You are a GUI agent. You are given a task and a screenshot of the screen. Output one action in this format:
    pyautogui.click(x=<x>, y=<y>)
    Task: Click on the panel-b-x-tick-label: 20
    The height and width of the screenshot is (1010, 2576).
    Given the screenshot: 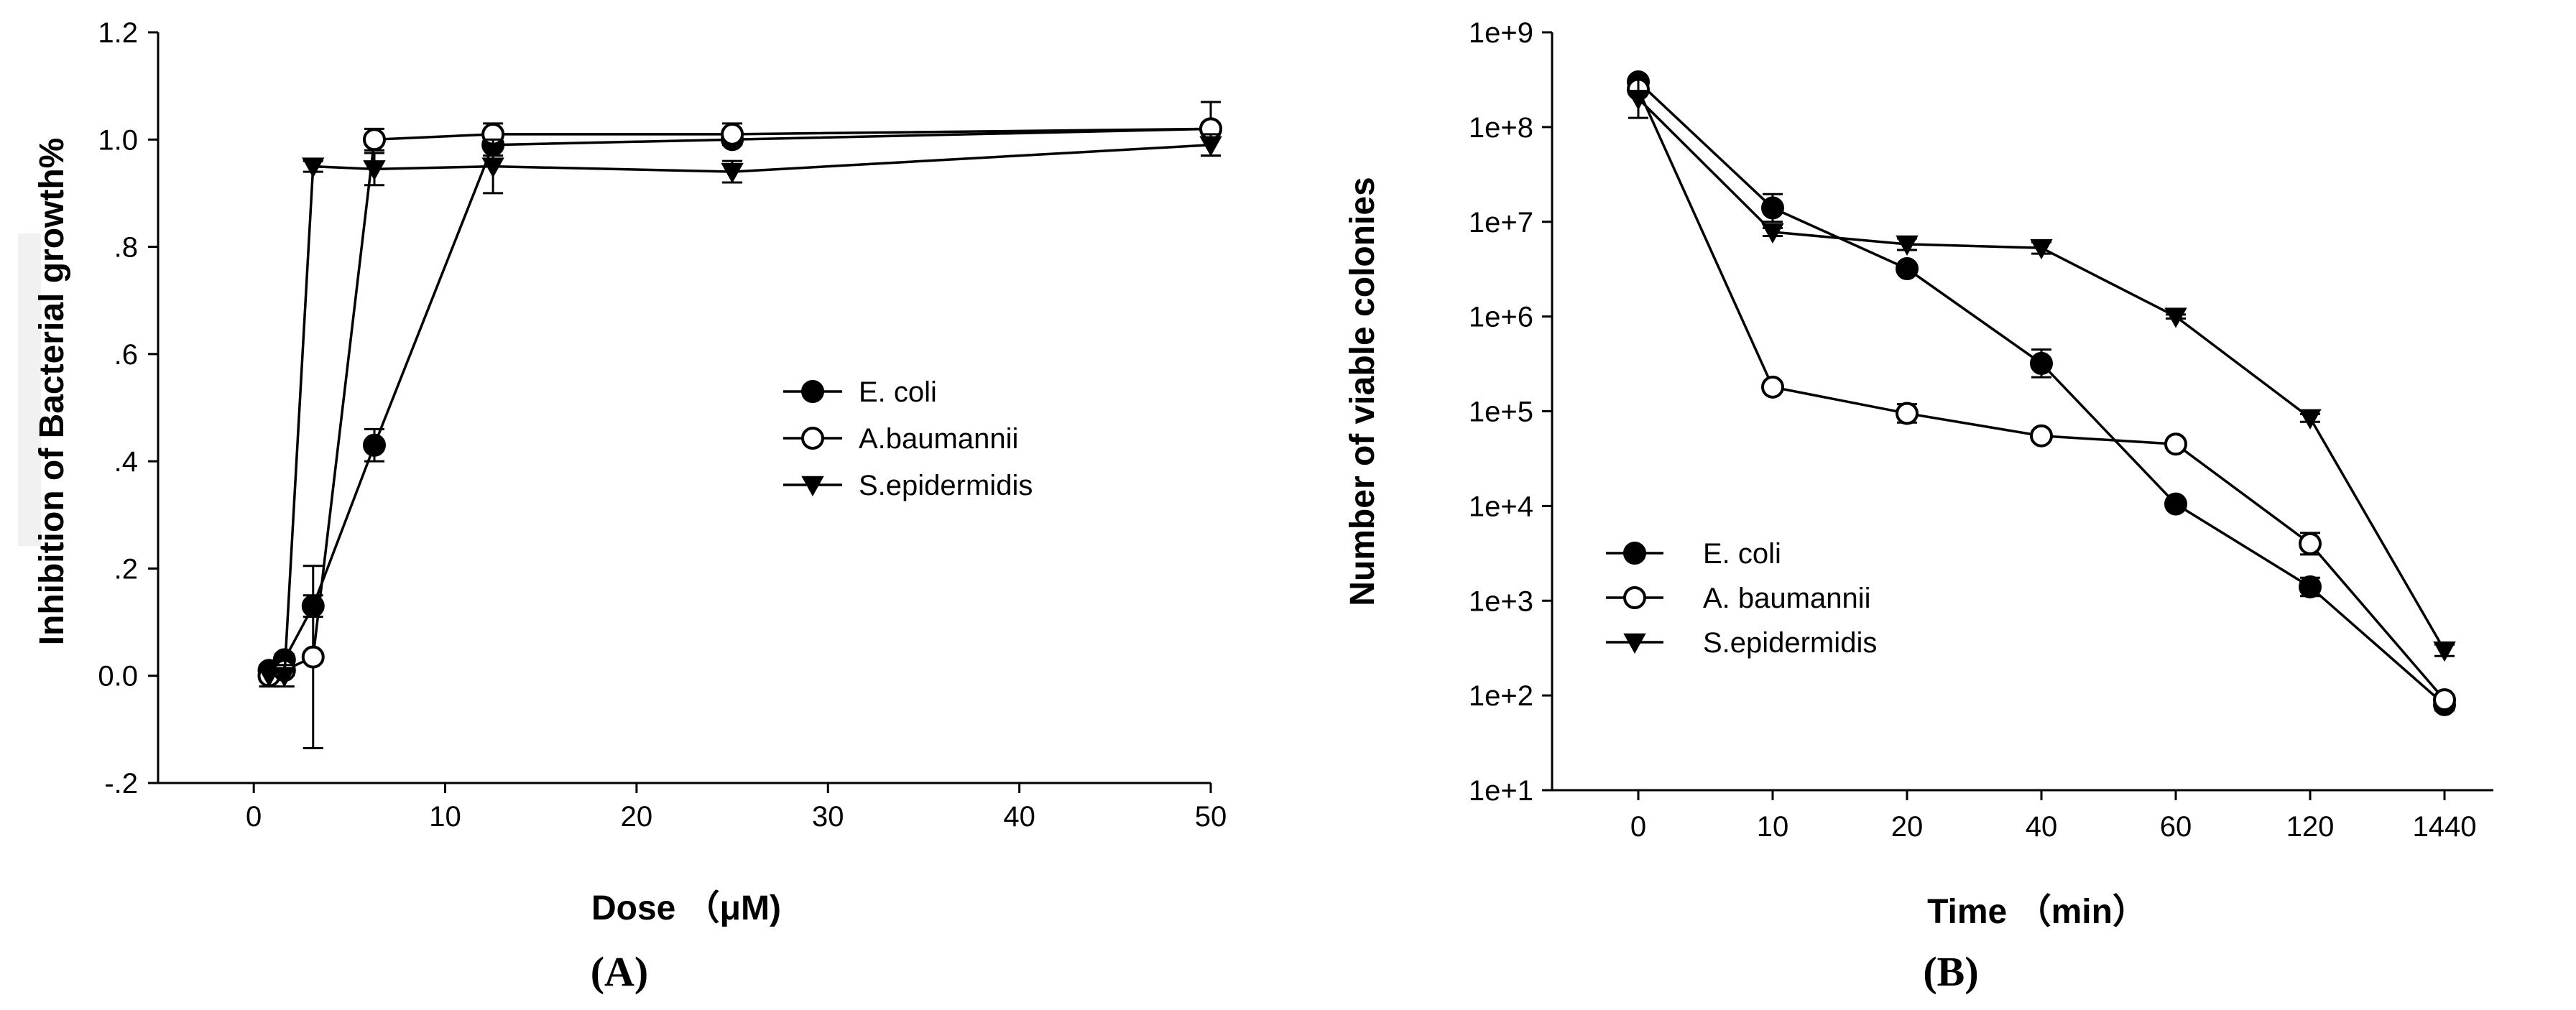 What is the action you would take?
    pyautogui.click(x=1908, y=827)
    